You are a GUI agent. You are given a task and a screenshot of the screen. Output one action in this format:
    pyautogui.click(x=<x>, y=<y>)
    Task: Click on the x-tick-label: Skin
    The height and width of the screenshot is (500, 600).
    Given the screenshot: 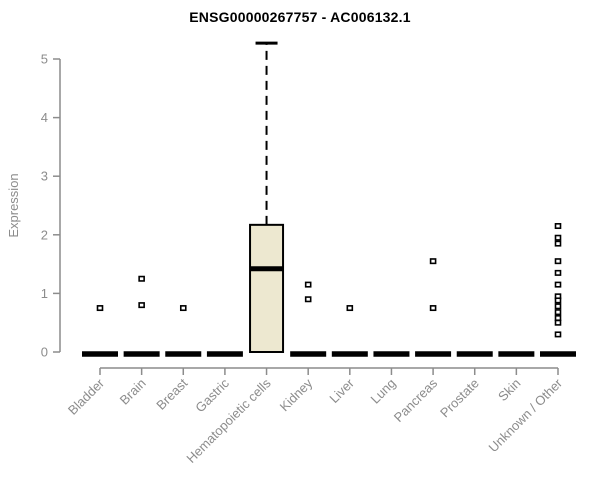 What is the action you would take?
    pyautogui.click(x=509, y=390)
    